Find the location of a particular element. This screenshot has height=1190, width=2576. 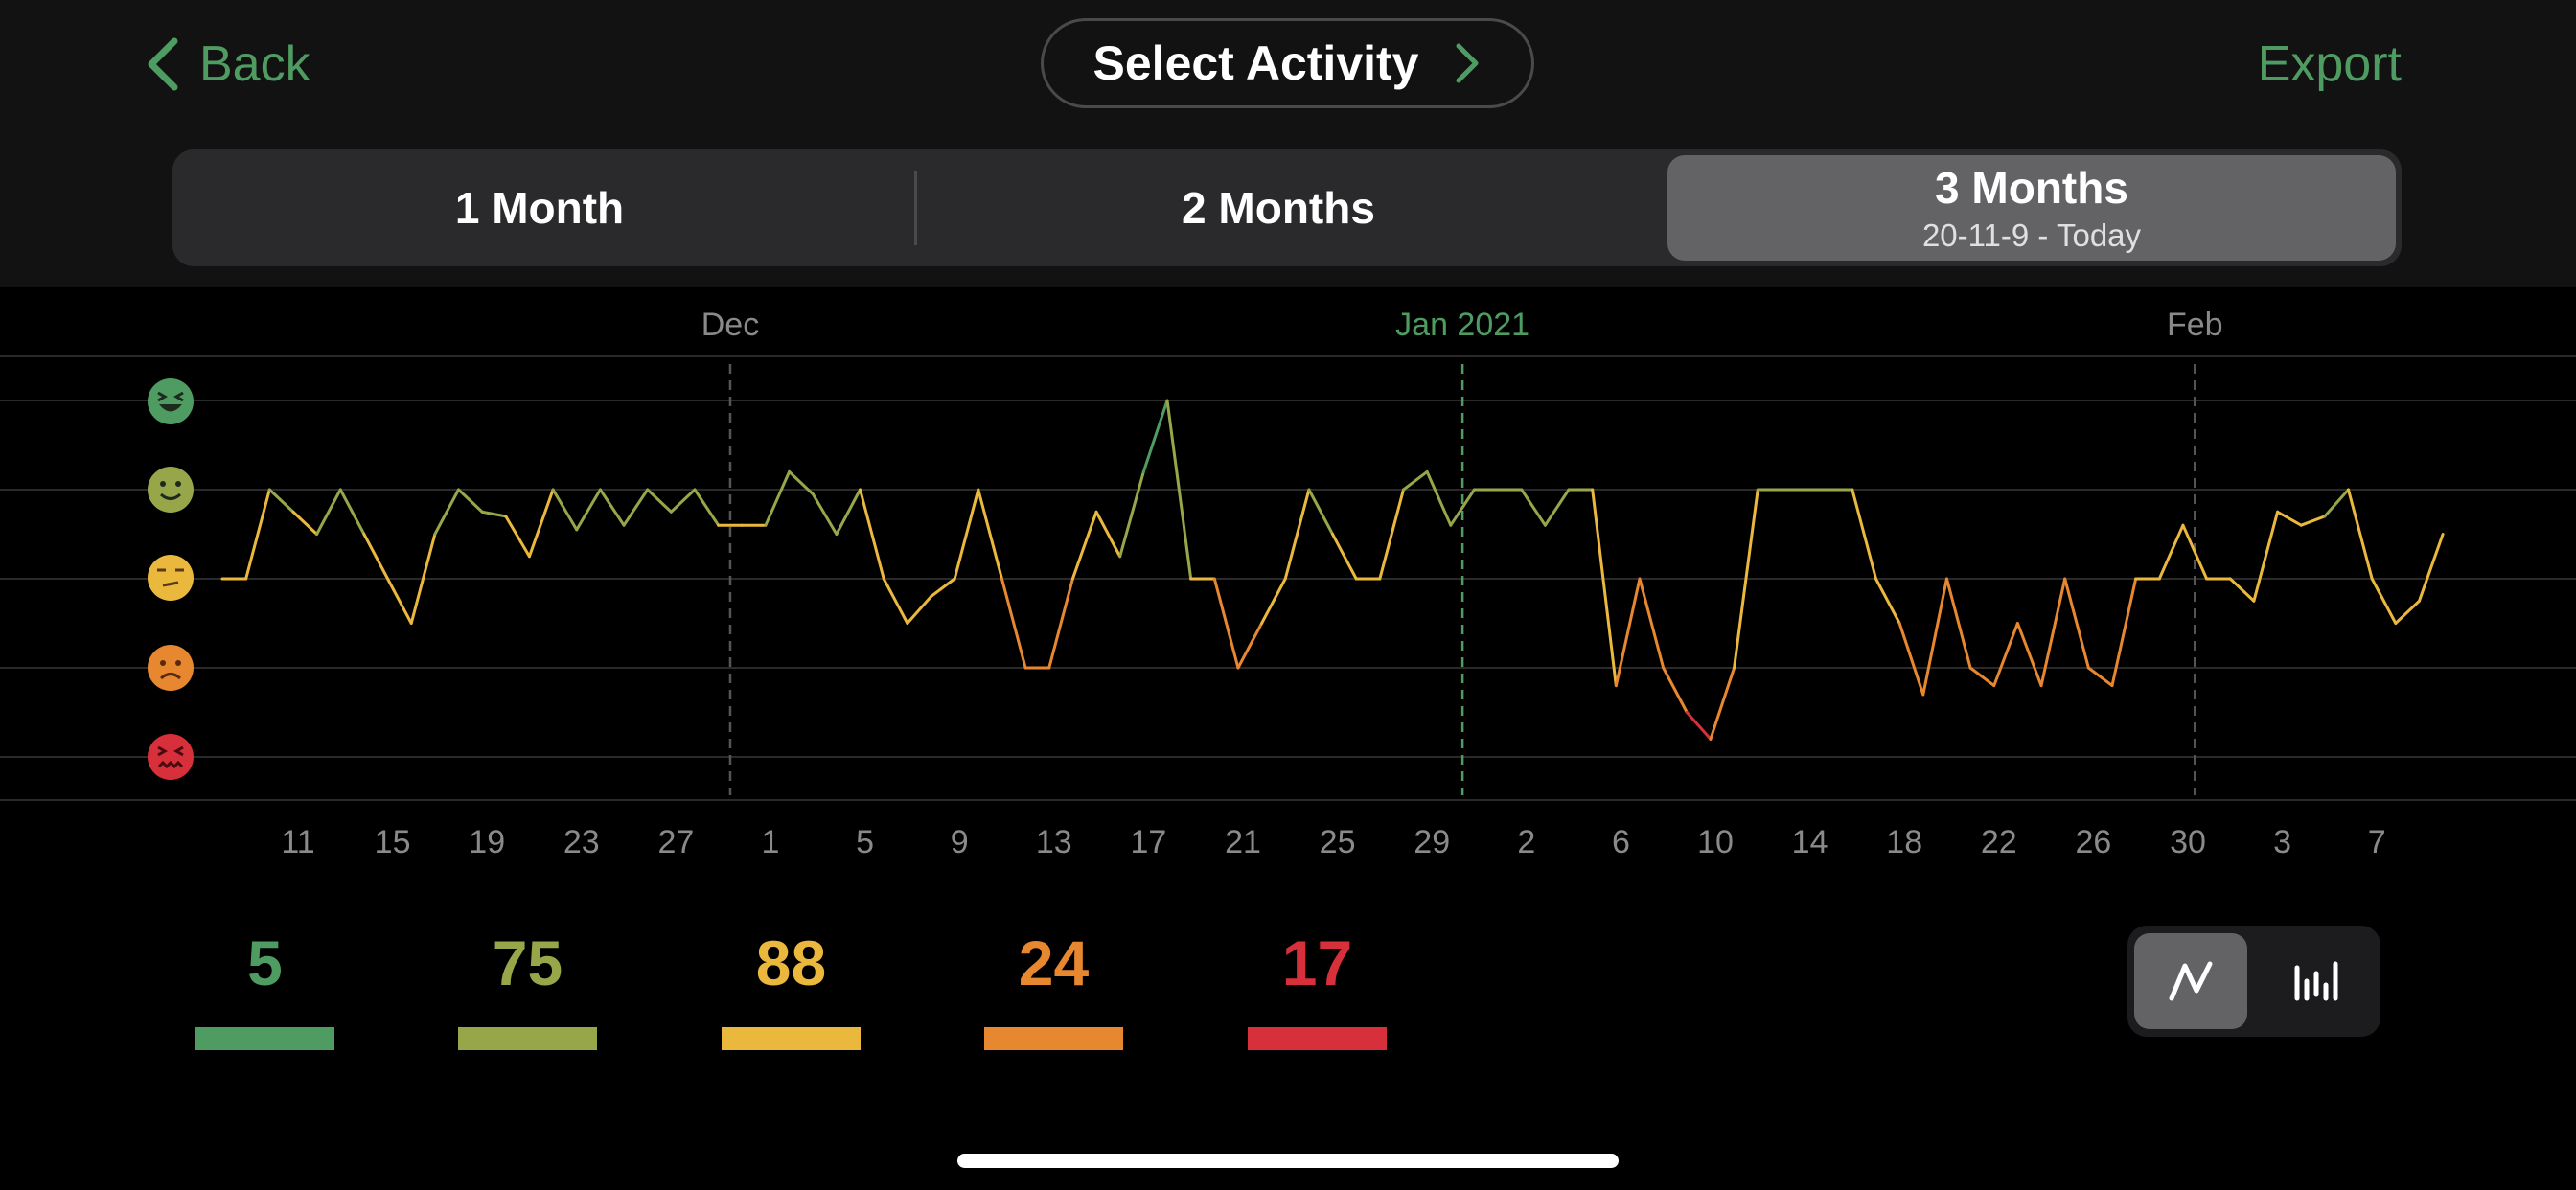

mood-count-summary: 5 75 88 24 17 is located at coordinates (766, 987).